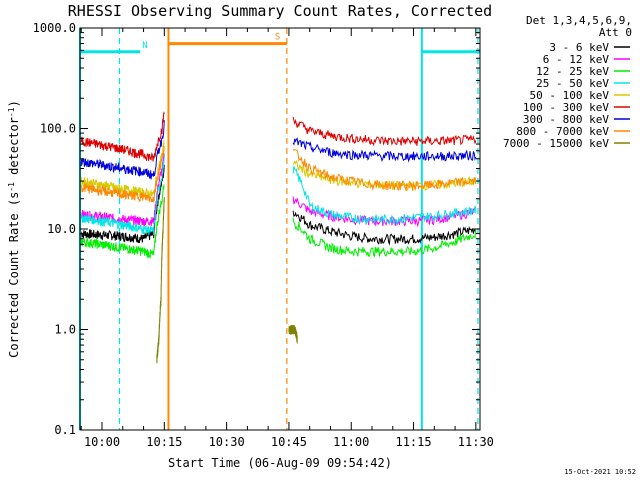 This screenshot has height=480, width=640. I want to click on legend-label: 50 - 100 keV, so click(570, 95).